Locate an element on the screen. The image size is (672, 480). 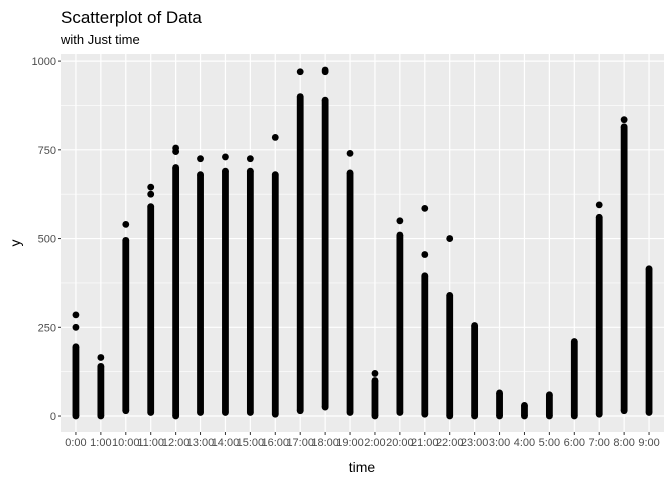
x-tick-label: 1:00 is located at coordinates (100, 443).